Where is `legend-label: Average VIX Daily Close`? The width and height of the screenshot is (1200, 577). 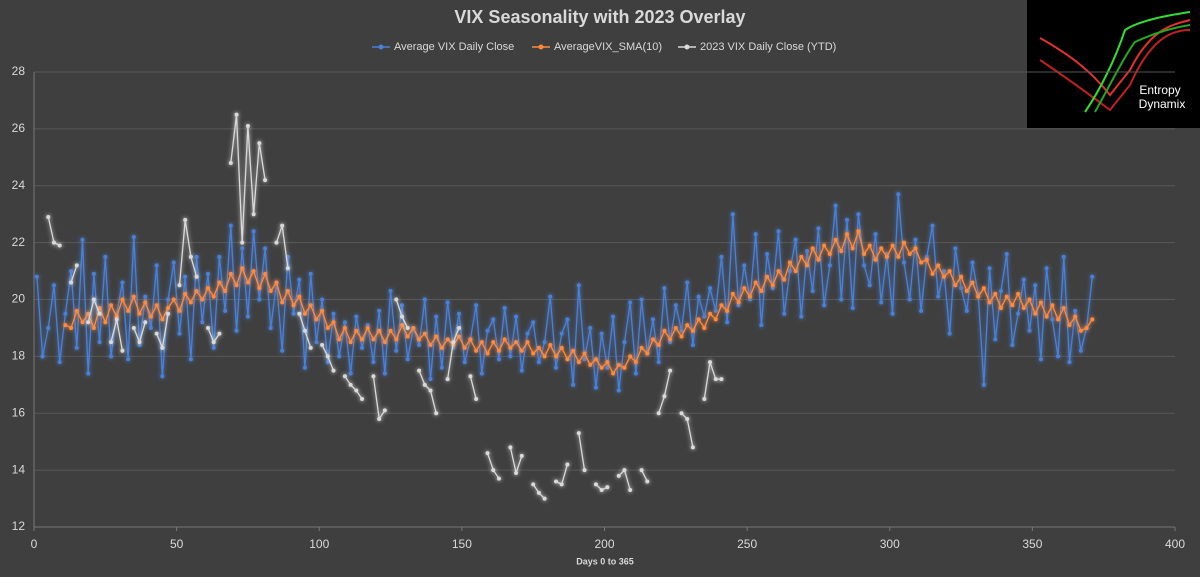 legend-label: Average VIX Daily Close is located at coordinates (454, 47).